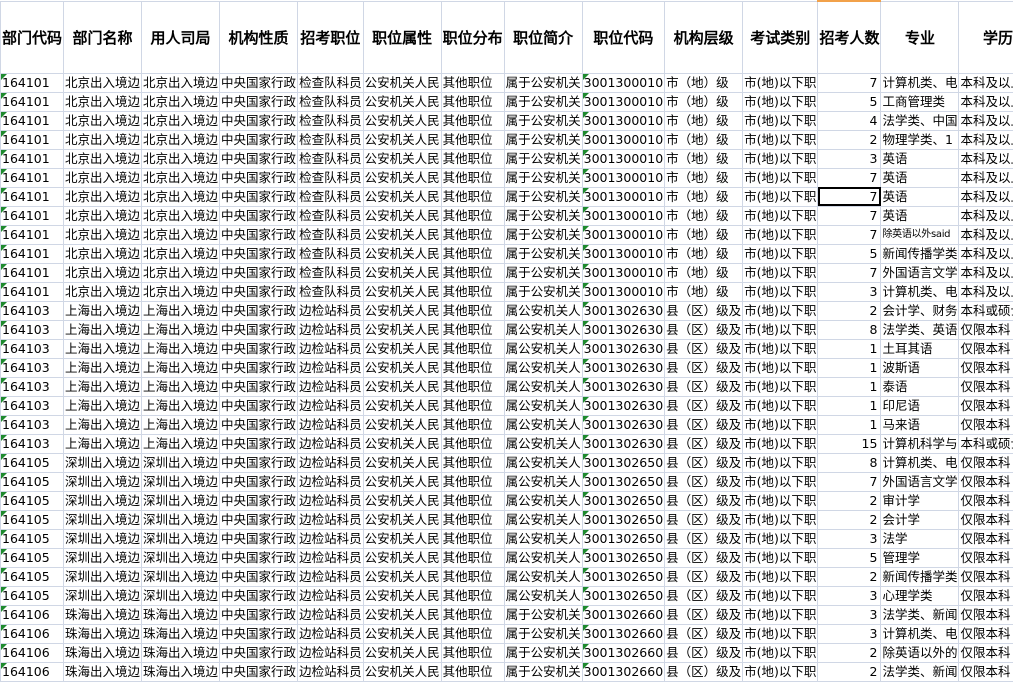  Describe the element at coordinates (181, 652) in the screenshot. I see `cell-bureau: 珠海出入境边` at that location.